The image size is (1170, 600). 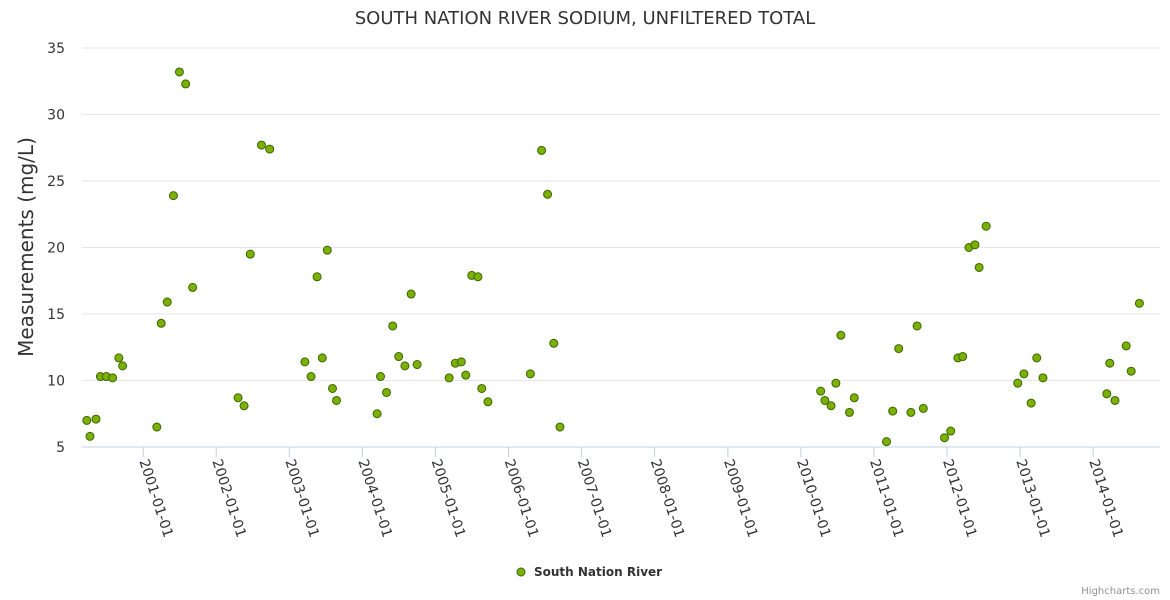 What do you see at coordinates (56, 182) in the screenshot?
I see `y-tick-label: 25` at bounding box center [56, 182].